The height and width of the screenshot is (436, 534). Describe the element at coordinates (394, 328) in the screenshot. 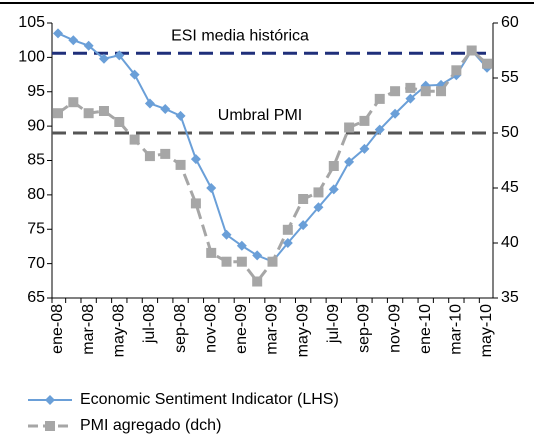

I see `x-tick-label: nov-09` at that location.